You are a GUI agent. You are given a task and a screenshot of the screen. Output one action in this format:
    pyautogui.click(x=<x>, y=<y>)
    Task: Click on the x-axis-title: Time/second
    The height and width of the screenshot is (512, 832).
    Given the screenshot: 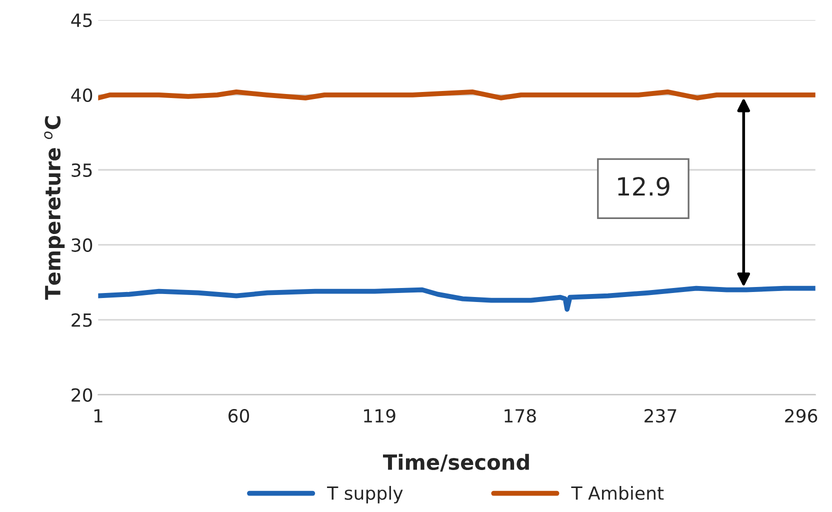 What is the action you would take?
    pyautogui.click(x=456, y=463)
    